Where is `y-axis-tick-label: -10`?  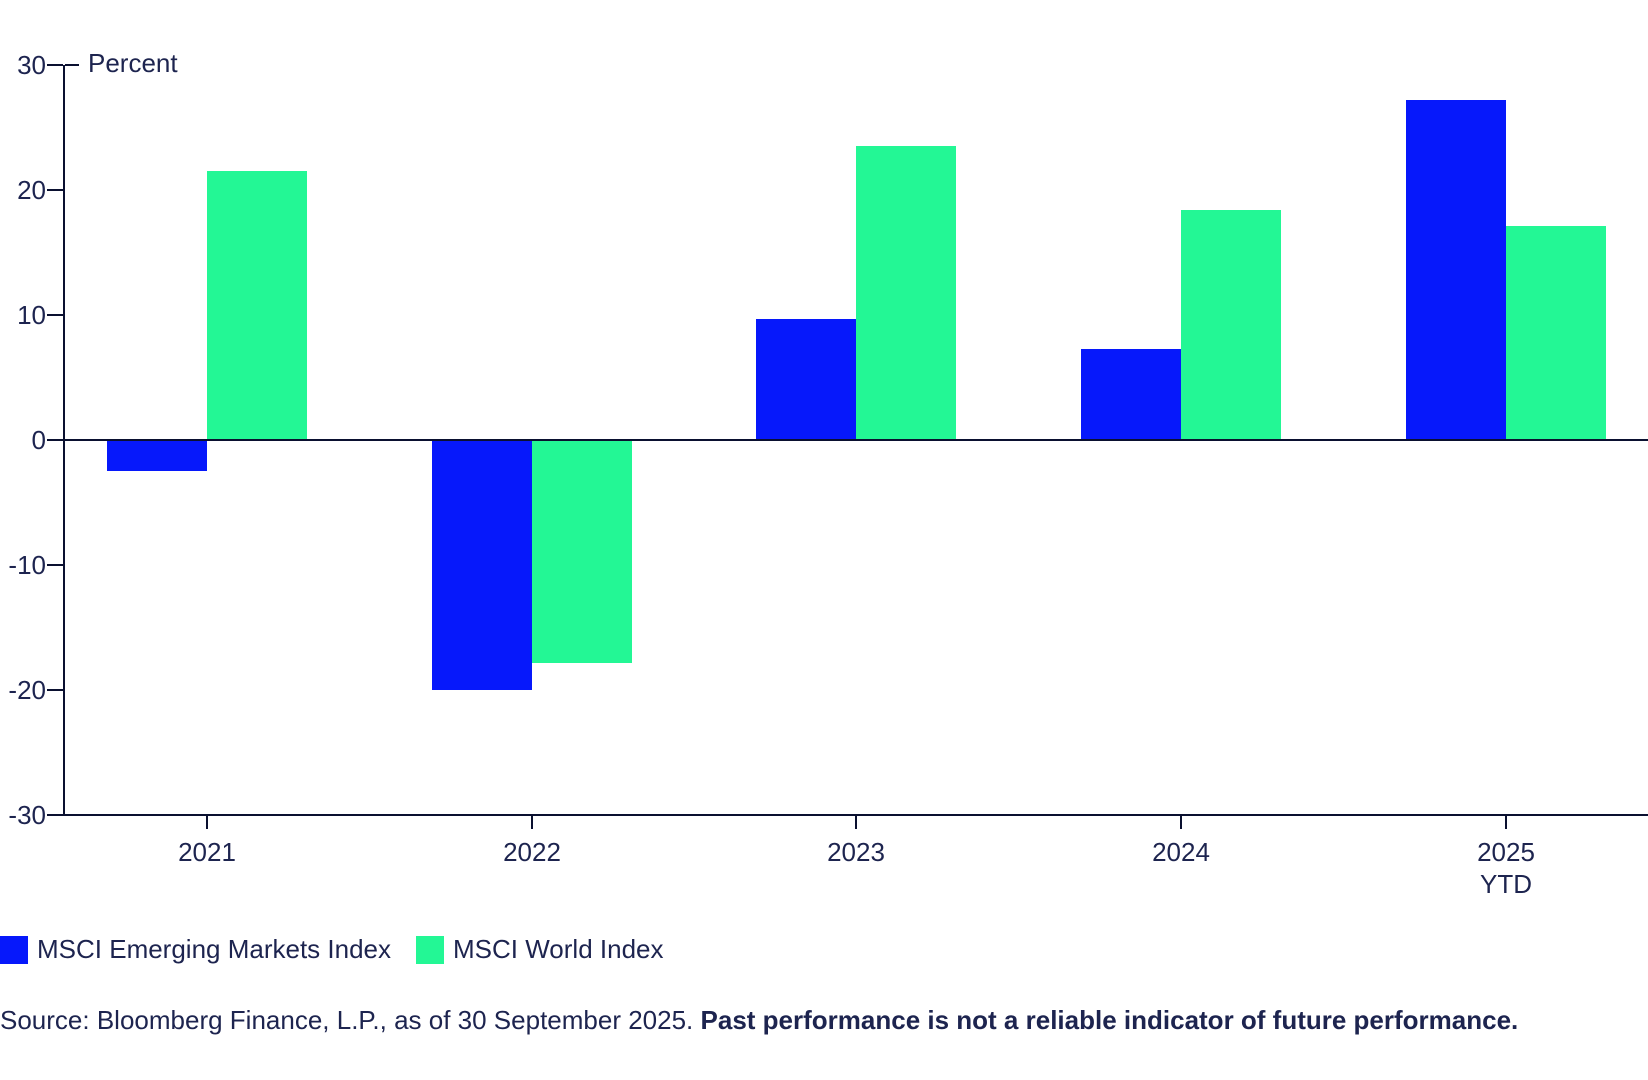 y-axis-tick-label: -10 is located at coordinates (27, 565).